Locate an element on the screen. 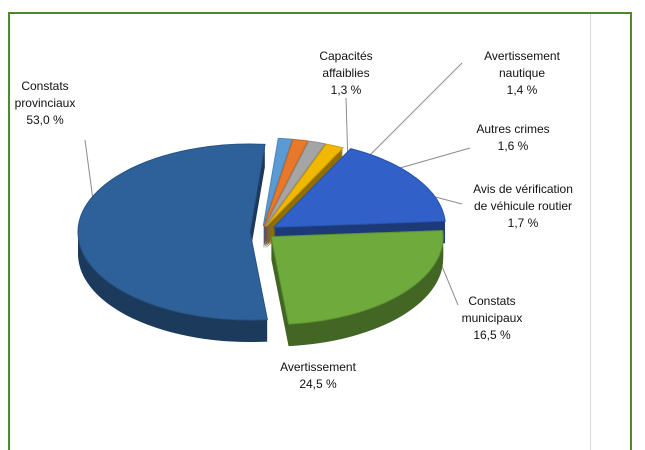 The width and height of the screenshot is (645, 450). data-label: Avertissement 24,5 % is located at coordinates (318, 376).